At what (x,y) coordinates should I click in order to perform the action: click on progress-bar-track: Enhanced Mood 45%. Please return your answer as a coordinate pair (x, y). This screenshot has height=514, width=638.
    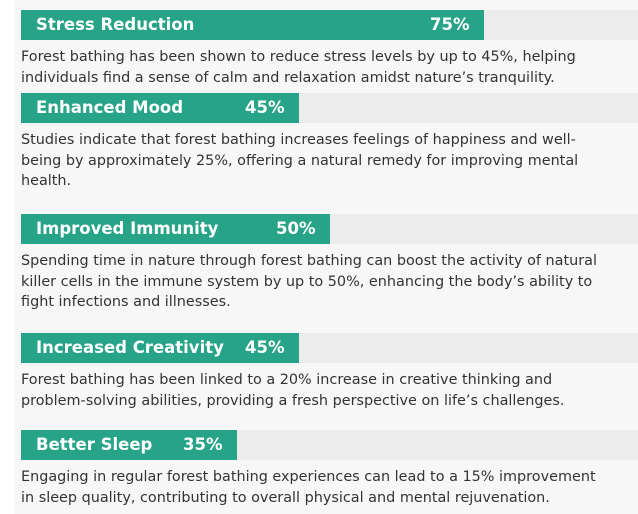
    Looking at the image, I should click on (329, 108).